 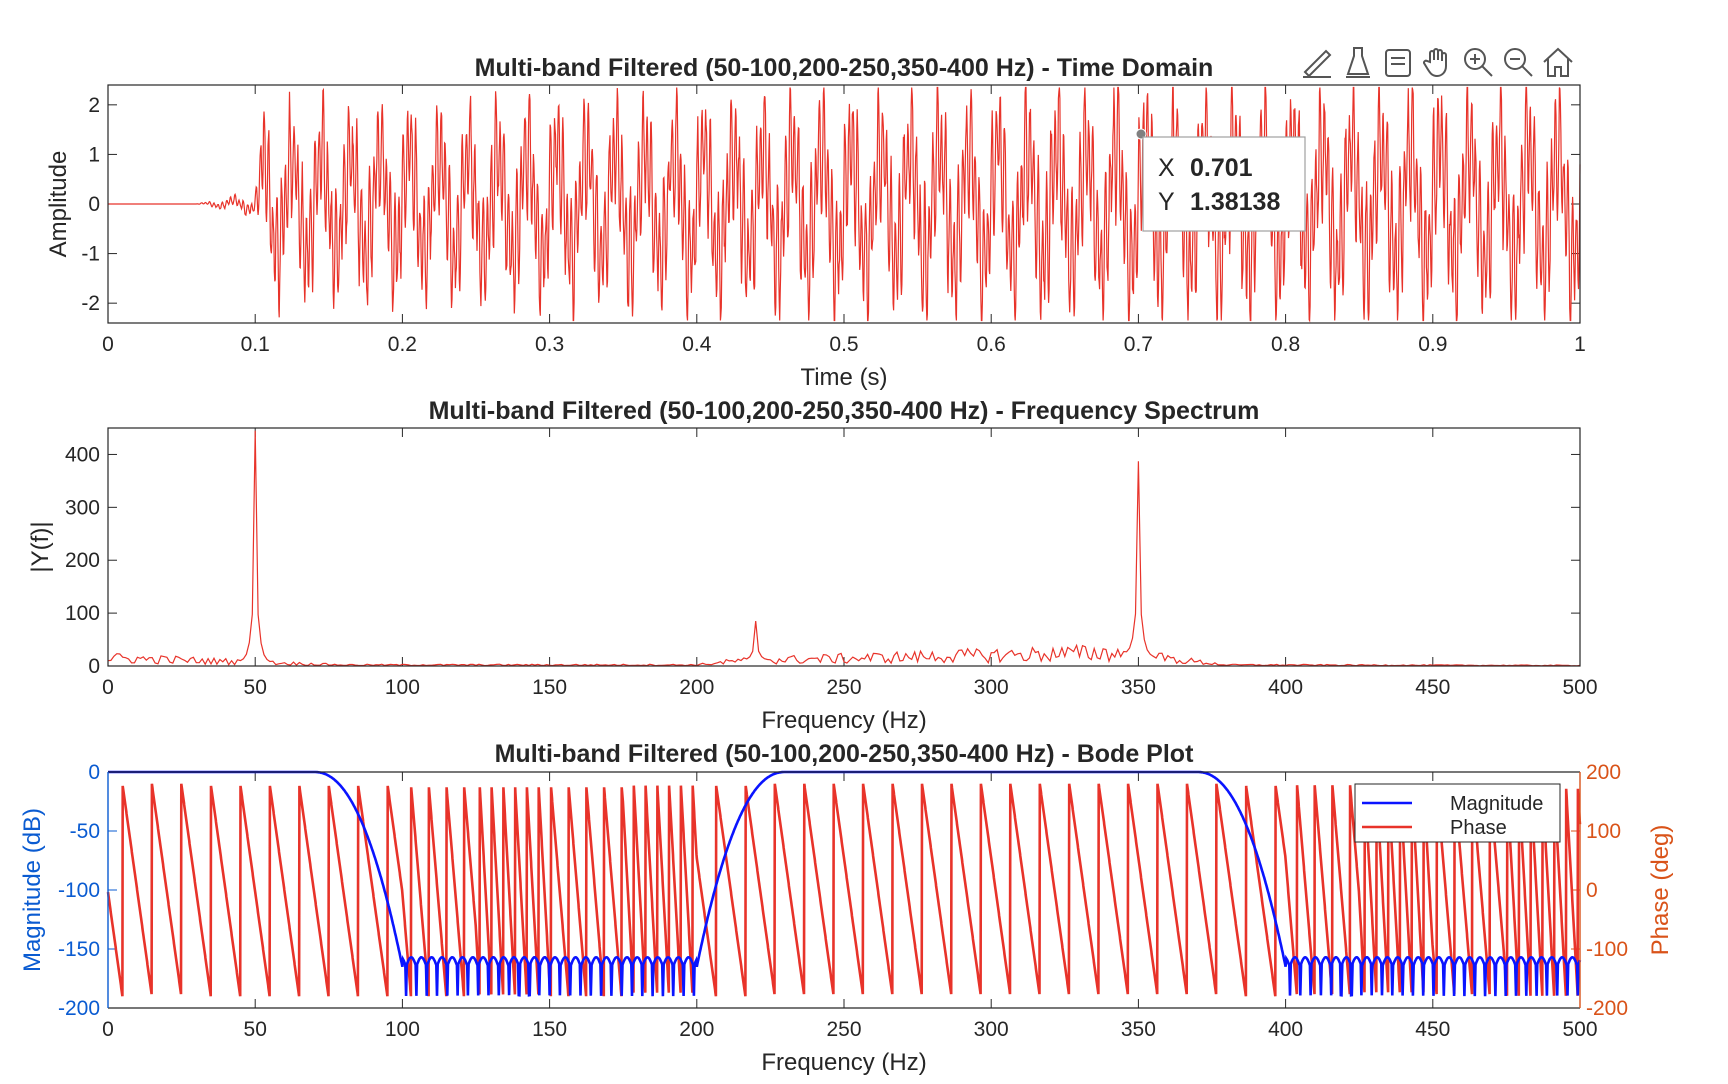 What do you see at coordinates (90, 303) in the screenshot?
I see `time-ytick-label: -2` at bounding box center [90, 303].